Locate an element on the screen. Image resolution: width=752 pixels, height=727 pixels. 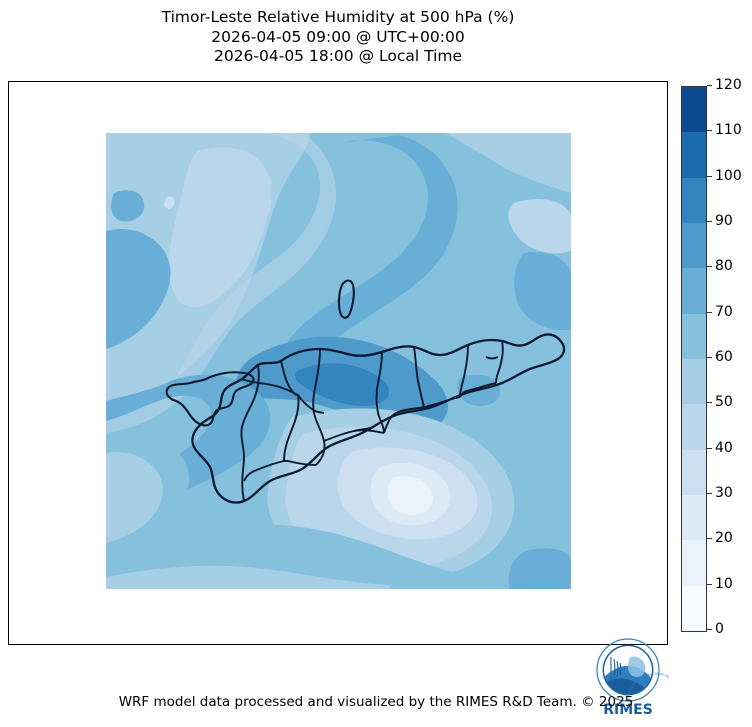
contour-region-55-ne is located at coordinates (508, 163).